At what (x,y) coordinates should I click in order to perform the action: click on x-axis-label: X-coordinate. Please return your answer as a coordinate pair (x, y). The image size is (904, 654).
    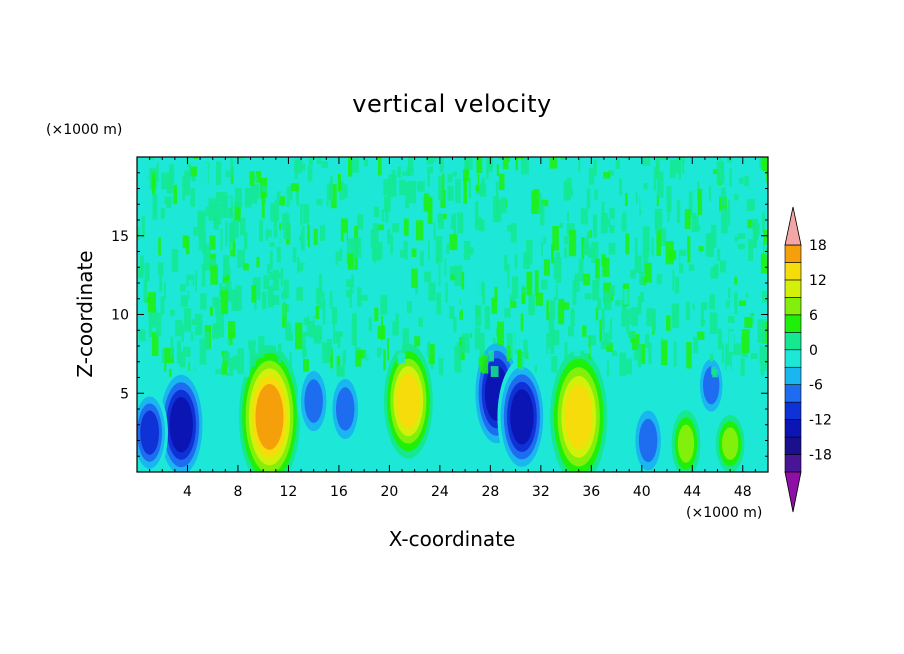
    Looking at the image, I should click on (452, 539).